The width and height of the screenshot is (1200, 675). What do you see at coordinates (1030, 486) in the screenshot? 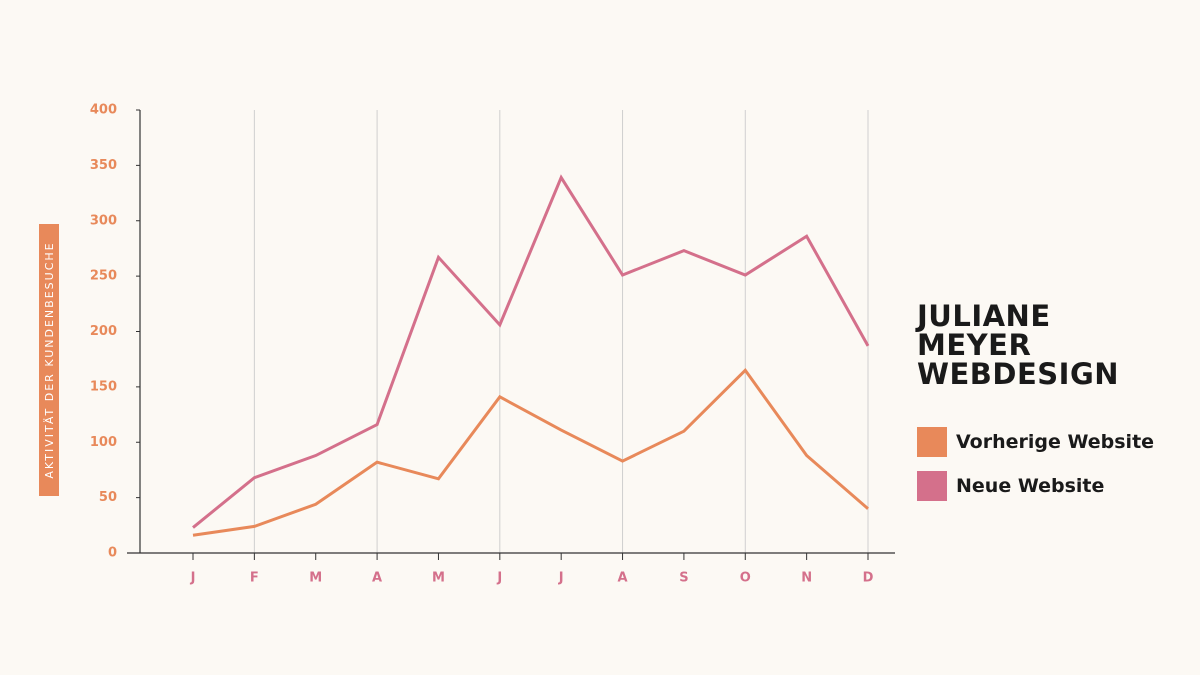
I see `legend-label: Neue Website` at bounding box center [1030, 486].